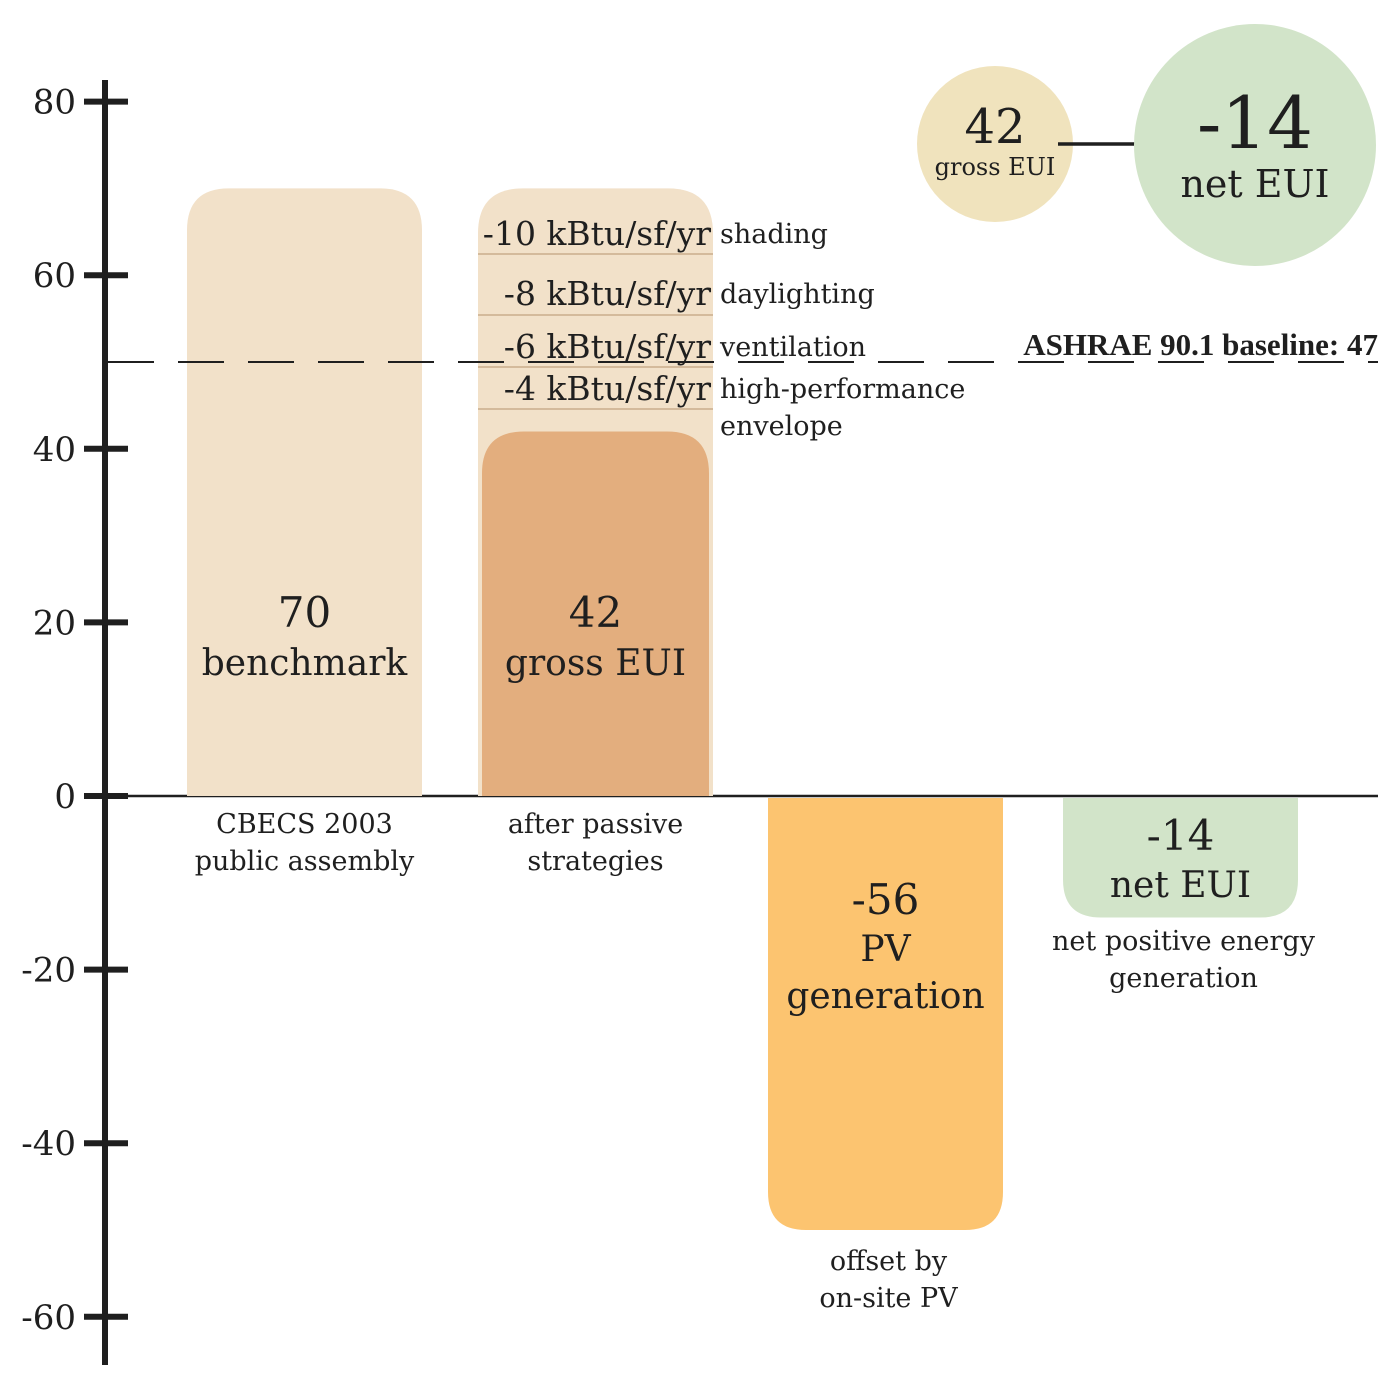  I want to click on reduction-label: daylighting, so click(797, 294).